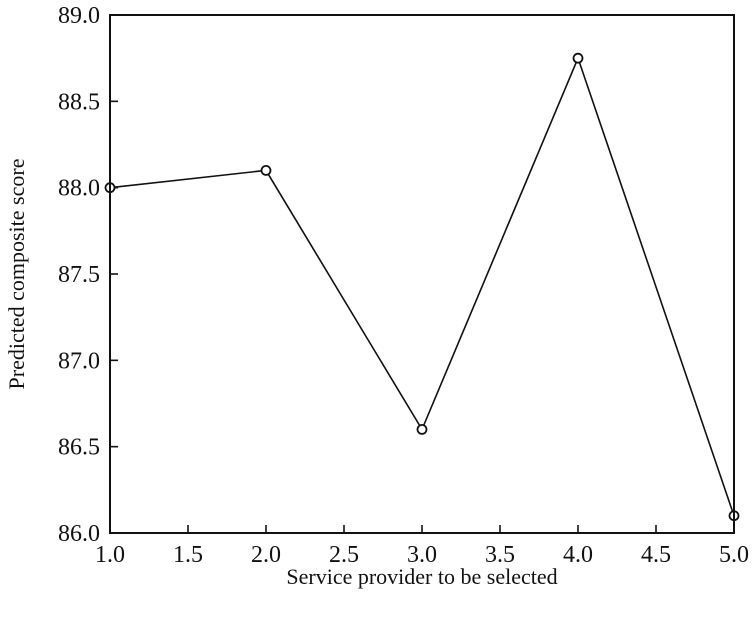 Image resolution: width=755 pixels, height=621 pixels. What do you see at coordinates (578, 555) in the screenshot?
I see `x-tick-label: 4.0` at bounding box center [578, 555].